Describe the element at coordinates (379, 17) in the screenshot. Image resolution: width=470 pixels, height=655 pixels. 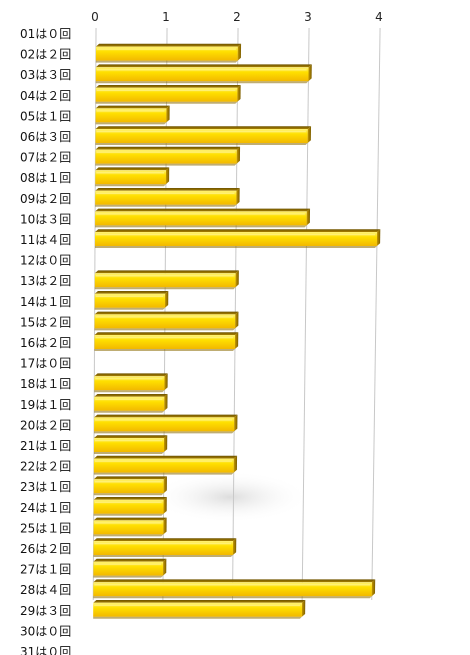
I see `x-tick-label: 4` at that location.